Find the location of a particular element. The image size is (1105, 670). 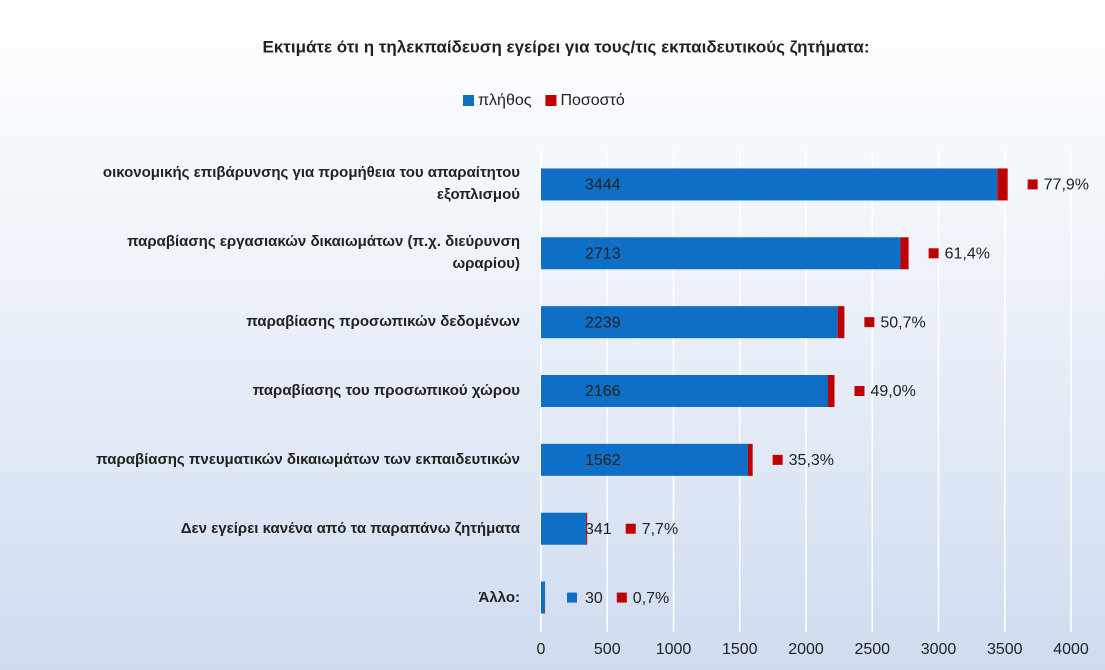

x-tick-label: 2500 is located at coordinates (872, 649).